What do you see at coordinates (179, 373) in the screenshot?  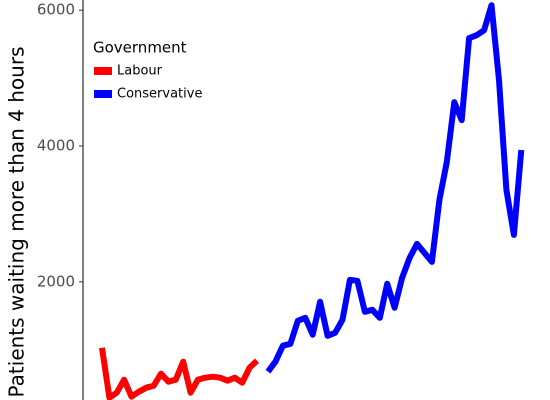 I see `line-series` at bounding box center [179, 373].